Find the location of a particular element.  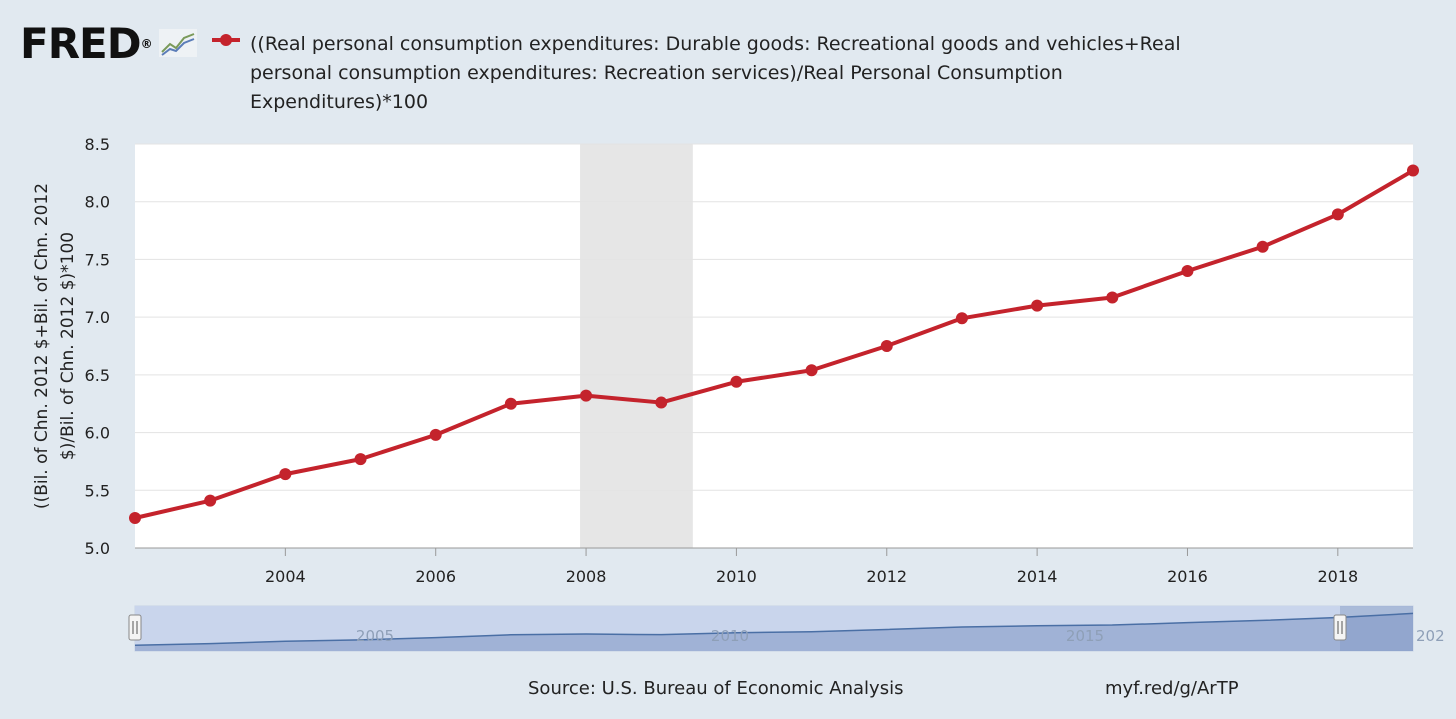

y-tick-label: 6.5 is located at coordinates (97, 375).